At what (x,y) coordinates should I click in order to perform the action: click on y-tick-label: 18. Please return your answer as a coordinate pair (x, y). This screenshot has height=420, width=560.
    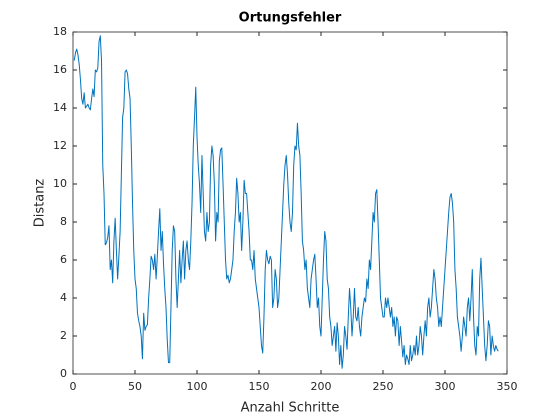
    Looking at the image, I should click on (60, 31).